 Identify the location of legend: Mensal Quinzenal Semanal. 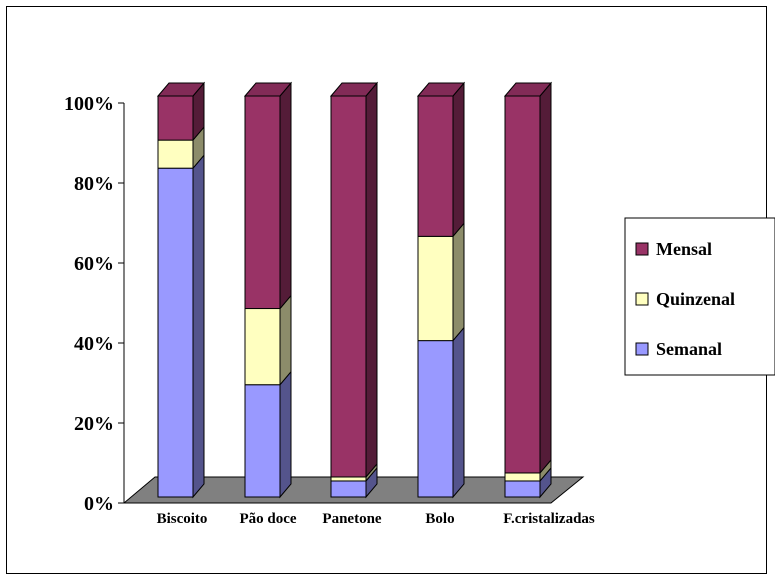
(699, 296).